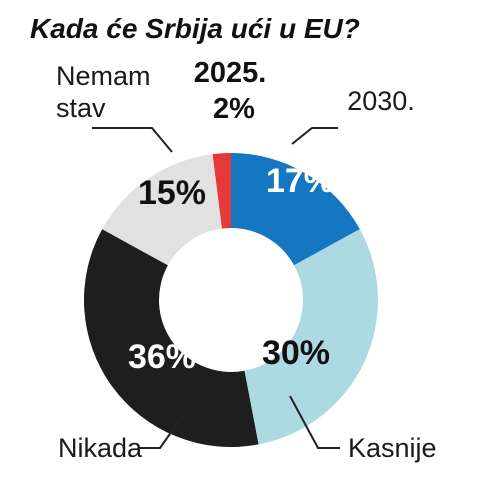 The height and width of the screenshot is (477, 488). What do you see at coordinates (295, 209) in the screenshot?
I see `slice-2030` at bounding box center [295, 209].